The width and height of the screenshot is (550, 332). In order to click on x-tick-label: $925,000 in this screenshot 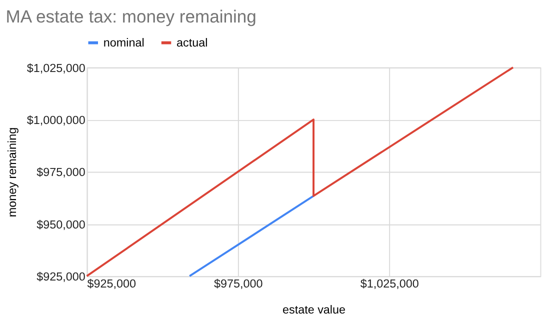, I will do `click(112, 283)`.